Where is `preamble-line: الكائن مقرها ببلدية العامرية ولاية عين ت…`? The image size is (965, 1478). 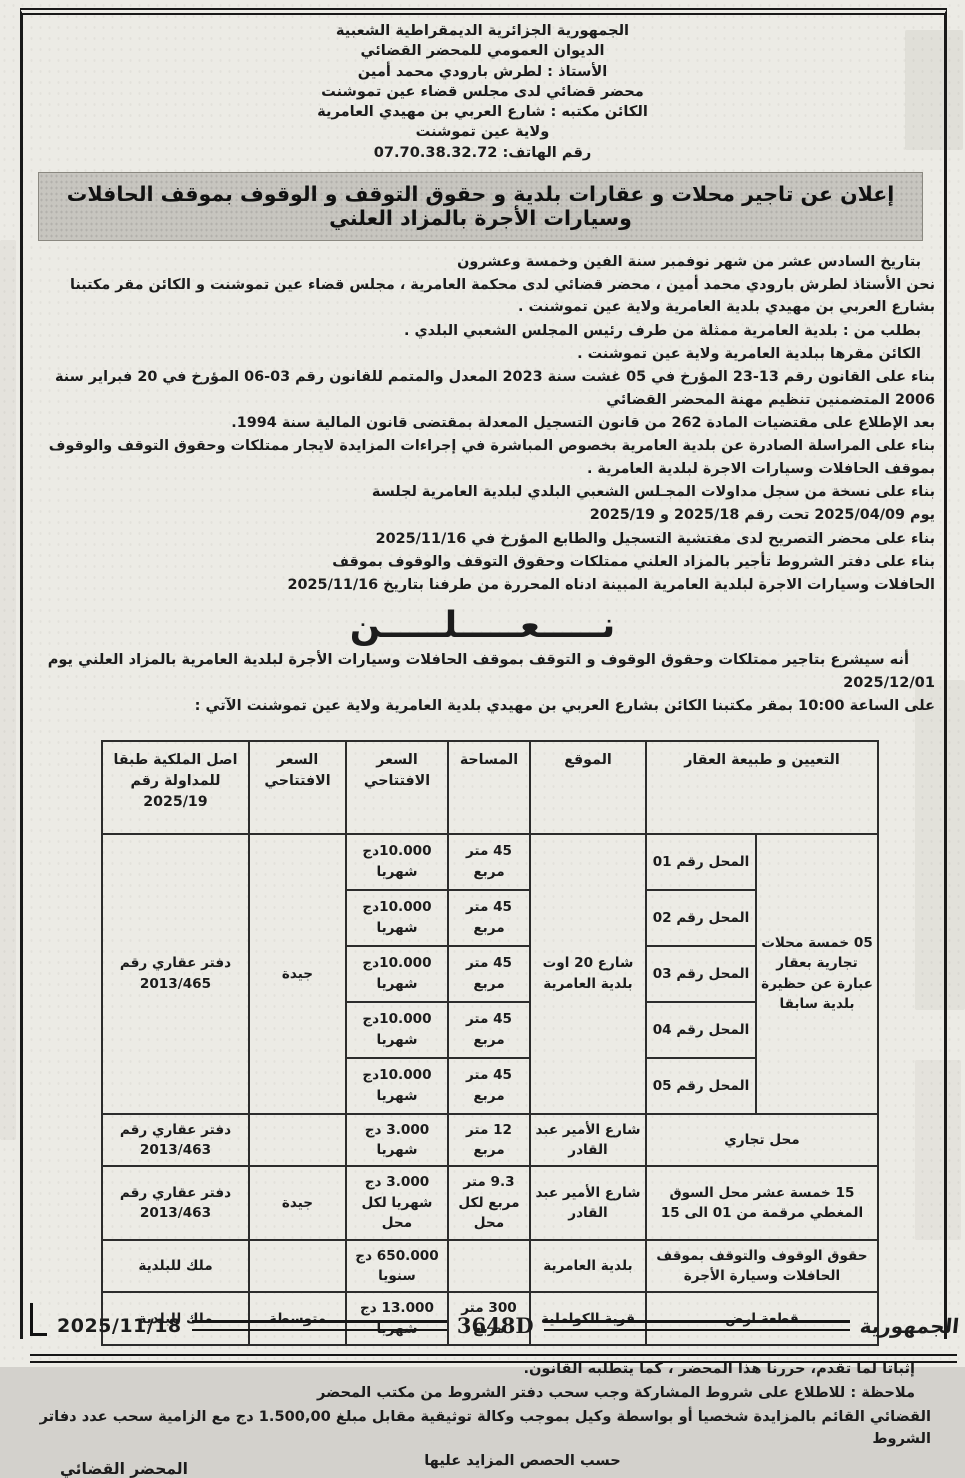
preamble-line: الكائن مقرها ببلدية العامرية ولاية عين ت… is located at coordinates (749, 354).